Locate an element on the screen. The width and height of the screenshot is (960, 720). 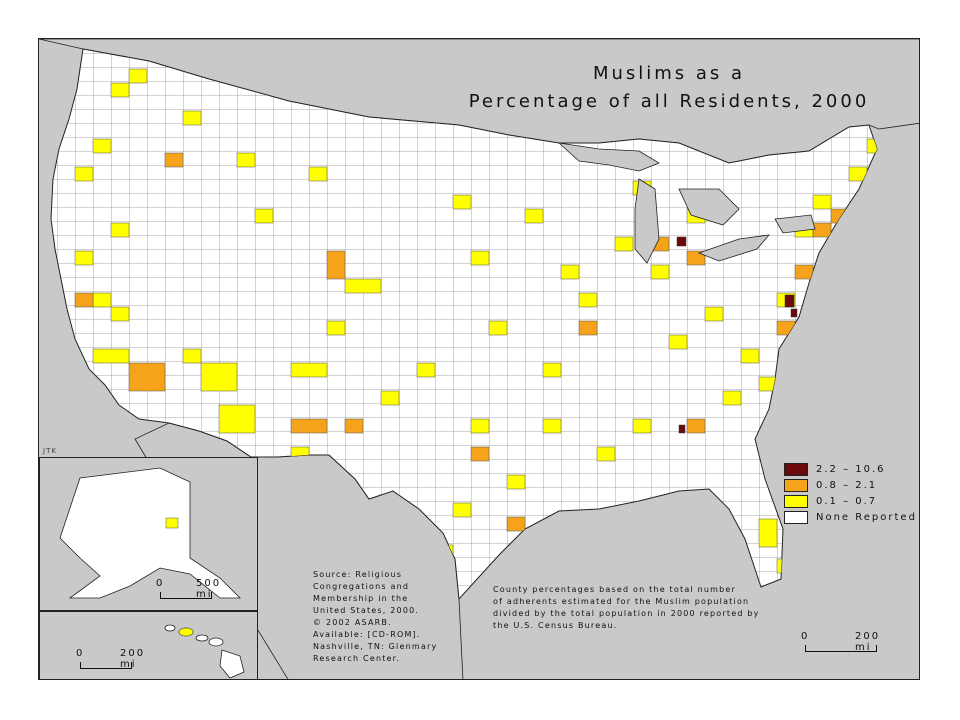
hawaii-scale-zero: 0 is located at coordinates (80, 653).